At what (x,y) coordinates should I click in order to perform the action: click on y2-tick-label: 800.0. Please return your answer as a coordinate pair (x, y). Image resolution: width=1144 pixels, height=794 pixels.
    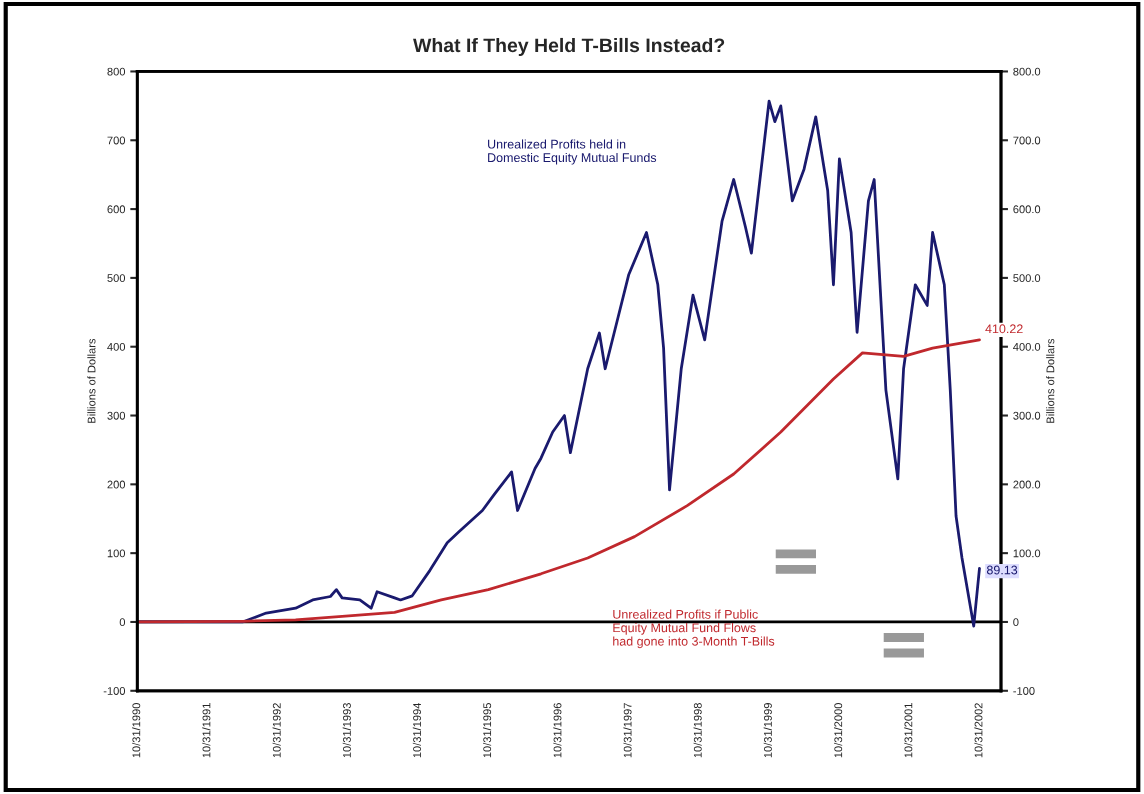
    Looking at the image, I should click on (1027, 71).